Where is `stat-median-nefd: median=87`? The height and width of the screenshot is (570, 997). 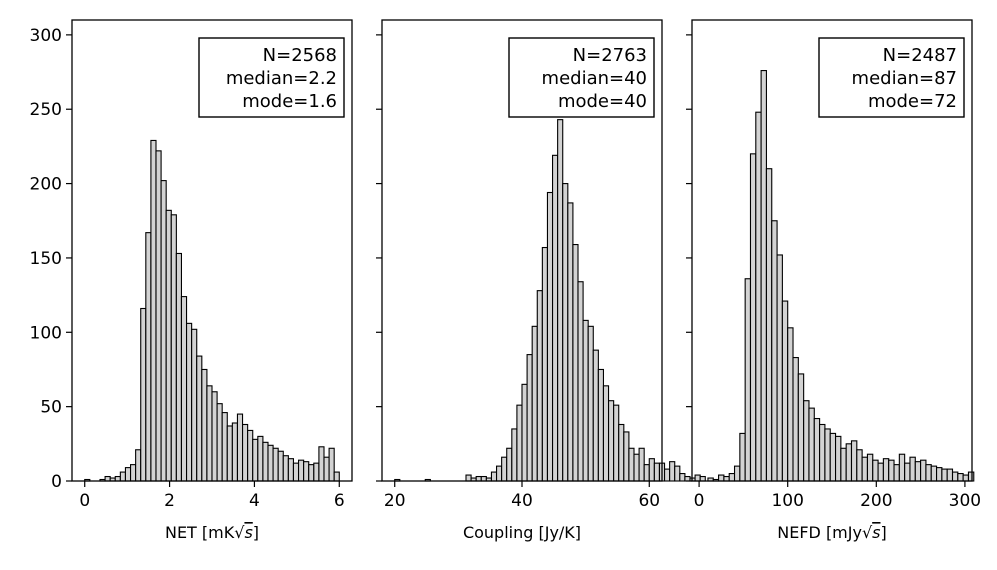 stat-median-nefd: median=87 is located at coordinates (904, 78).